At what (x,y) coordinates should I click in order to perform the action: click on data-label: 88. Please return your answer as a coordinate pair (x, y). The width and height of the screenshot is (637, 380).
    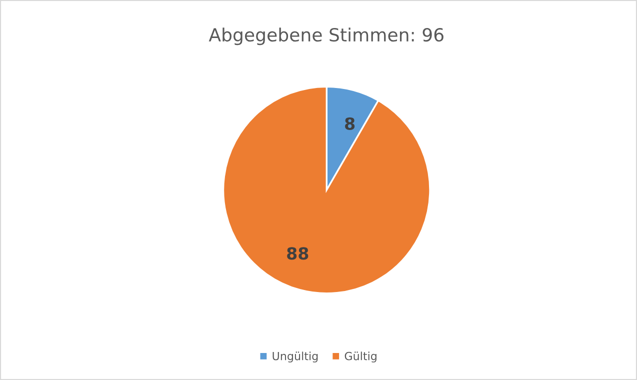
    Looking at the image, I should click on (297, 253).